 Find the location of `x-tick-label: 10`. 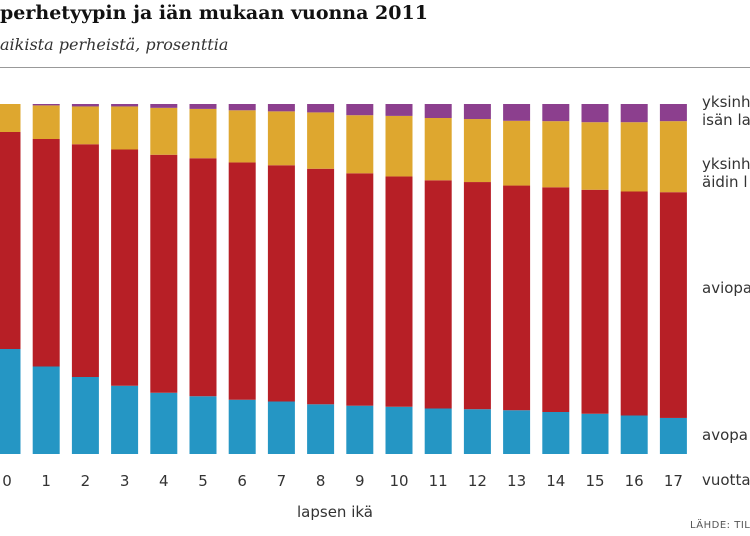

x-tick-label: 10 is located at coordinates (398, 481).